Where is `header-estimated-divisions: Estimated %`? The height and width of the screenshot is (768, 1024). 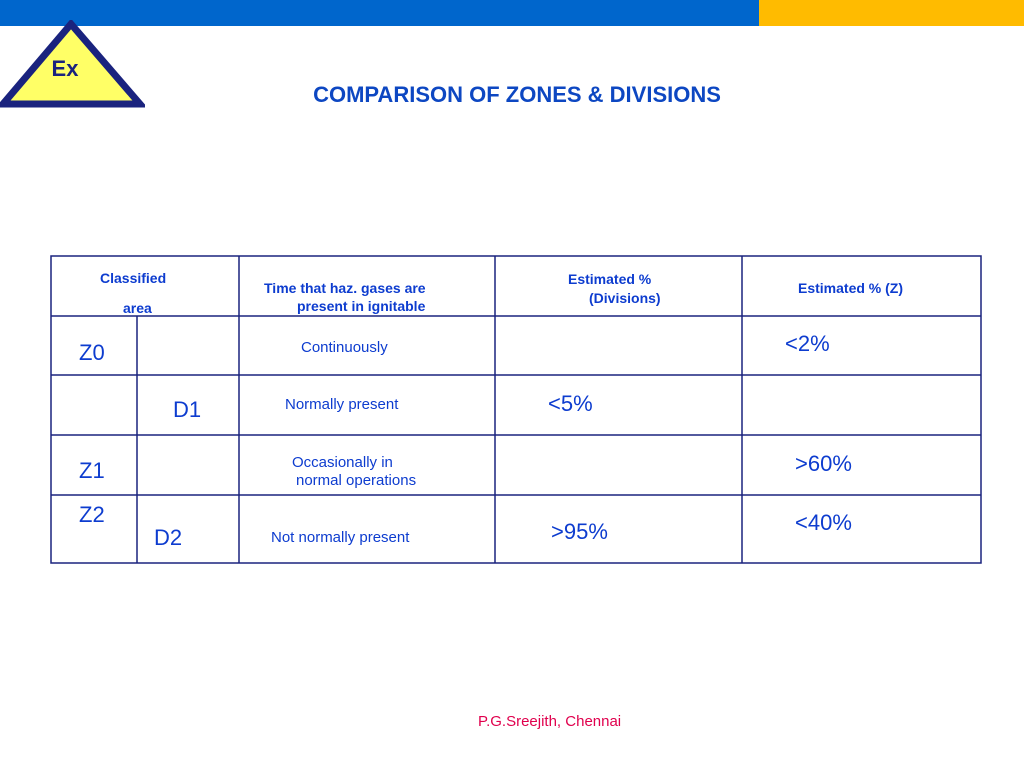
header-estimated-divisions: Estimated % is located at coordinates (610, 279).